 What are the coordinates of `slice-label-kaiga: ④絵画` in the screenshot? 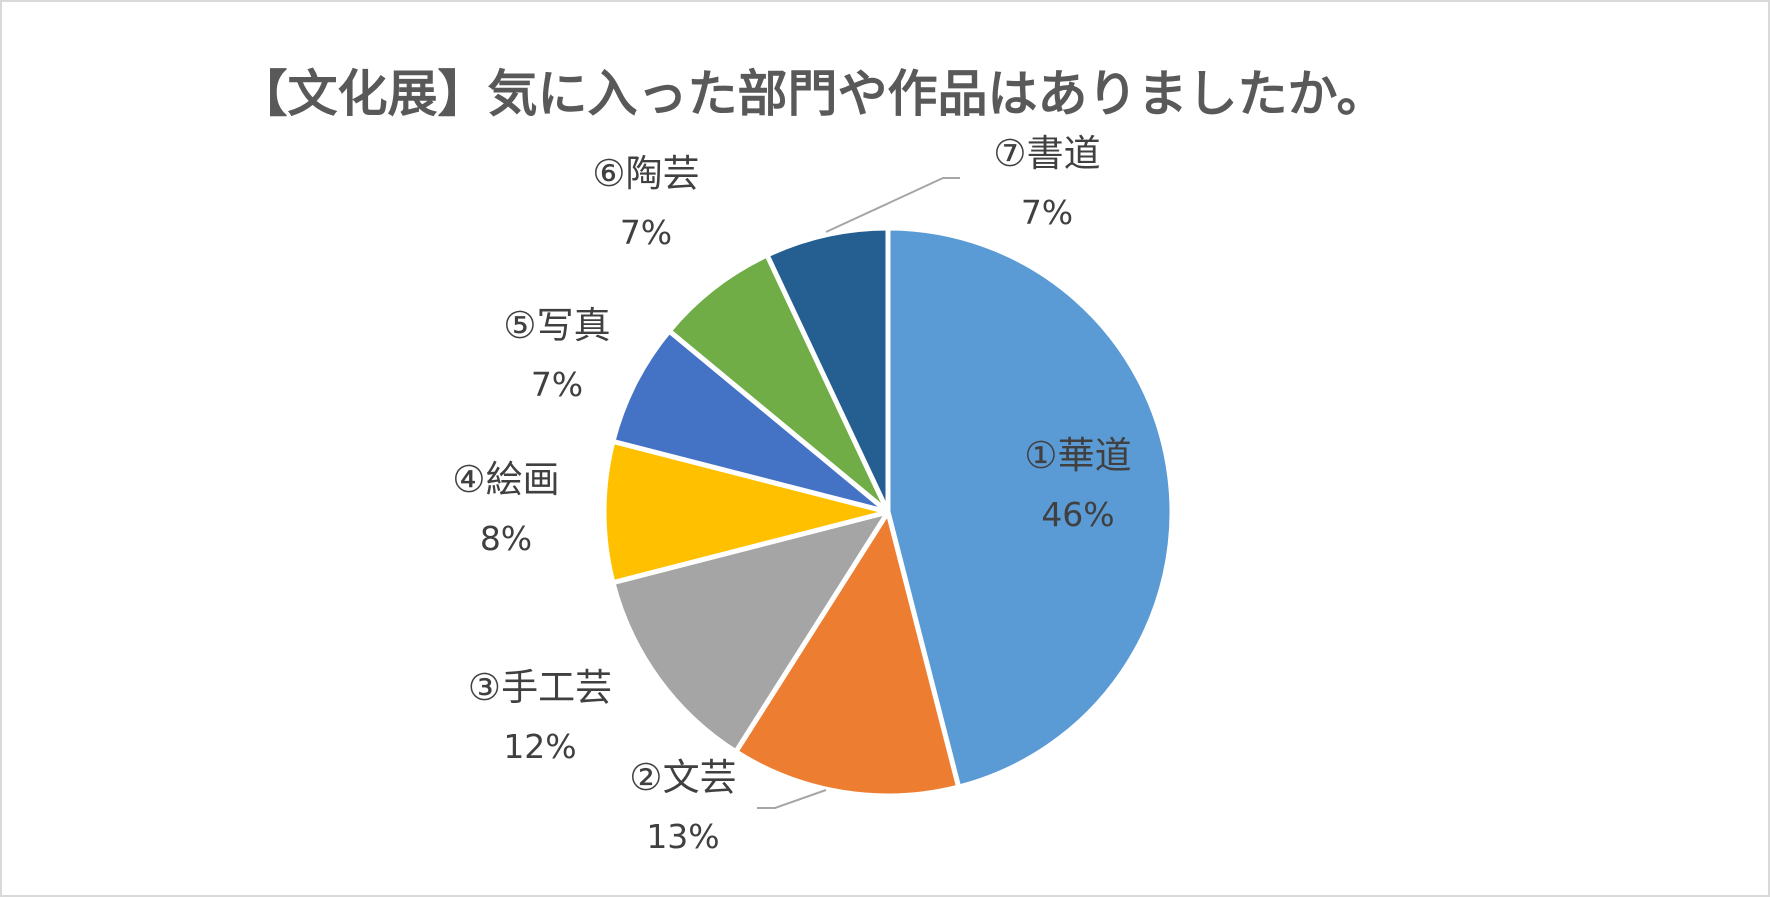 It's located at (505, 479).